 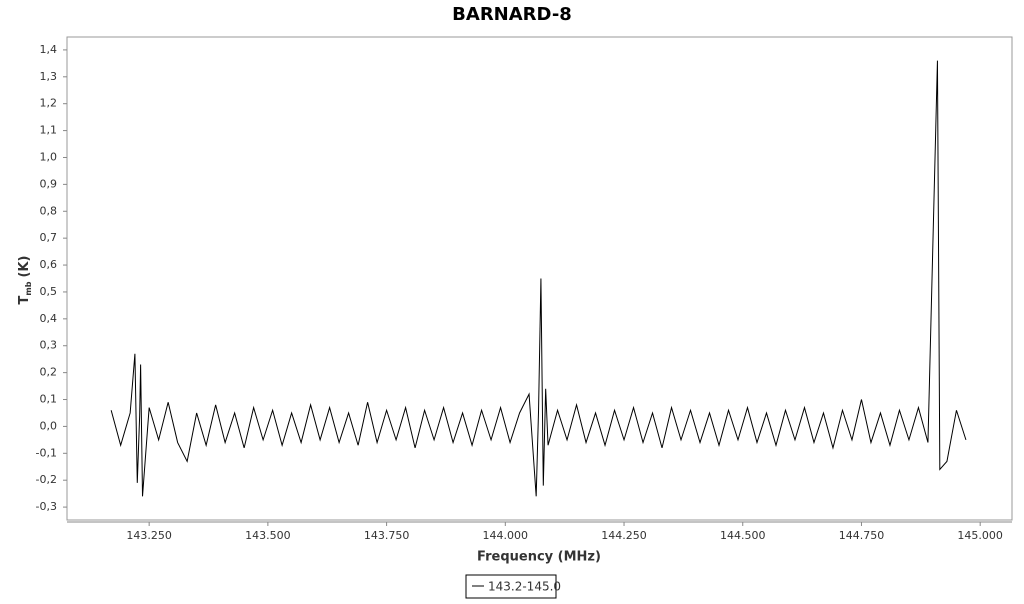 What do you see at coordinates (49, 318) in the screenshot?
I see `y-tick-label: 0,4` at bounding box center [49, 318].